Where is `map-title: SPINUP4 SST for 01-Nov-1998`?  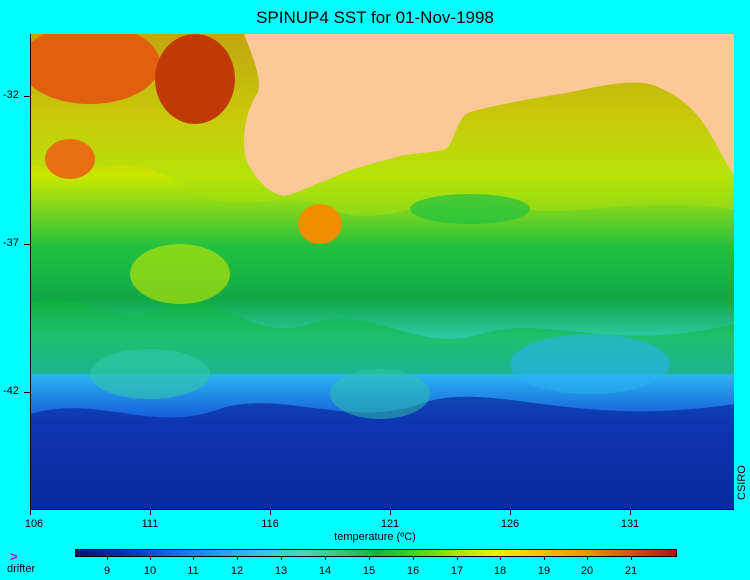
map-title: SPINUP4 SST for 01-Nov-1998 is located at coordinates (375, 17).